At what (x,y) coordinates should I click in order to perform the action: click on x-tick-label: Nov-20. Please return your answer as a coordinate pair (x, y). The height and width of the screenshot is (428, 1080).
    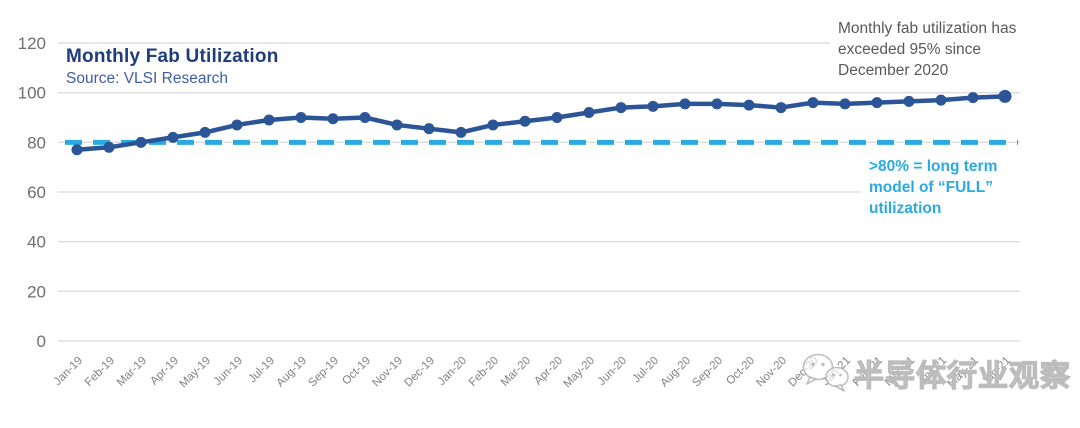
    Looking at the image, I should click on (771, 372).